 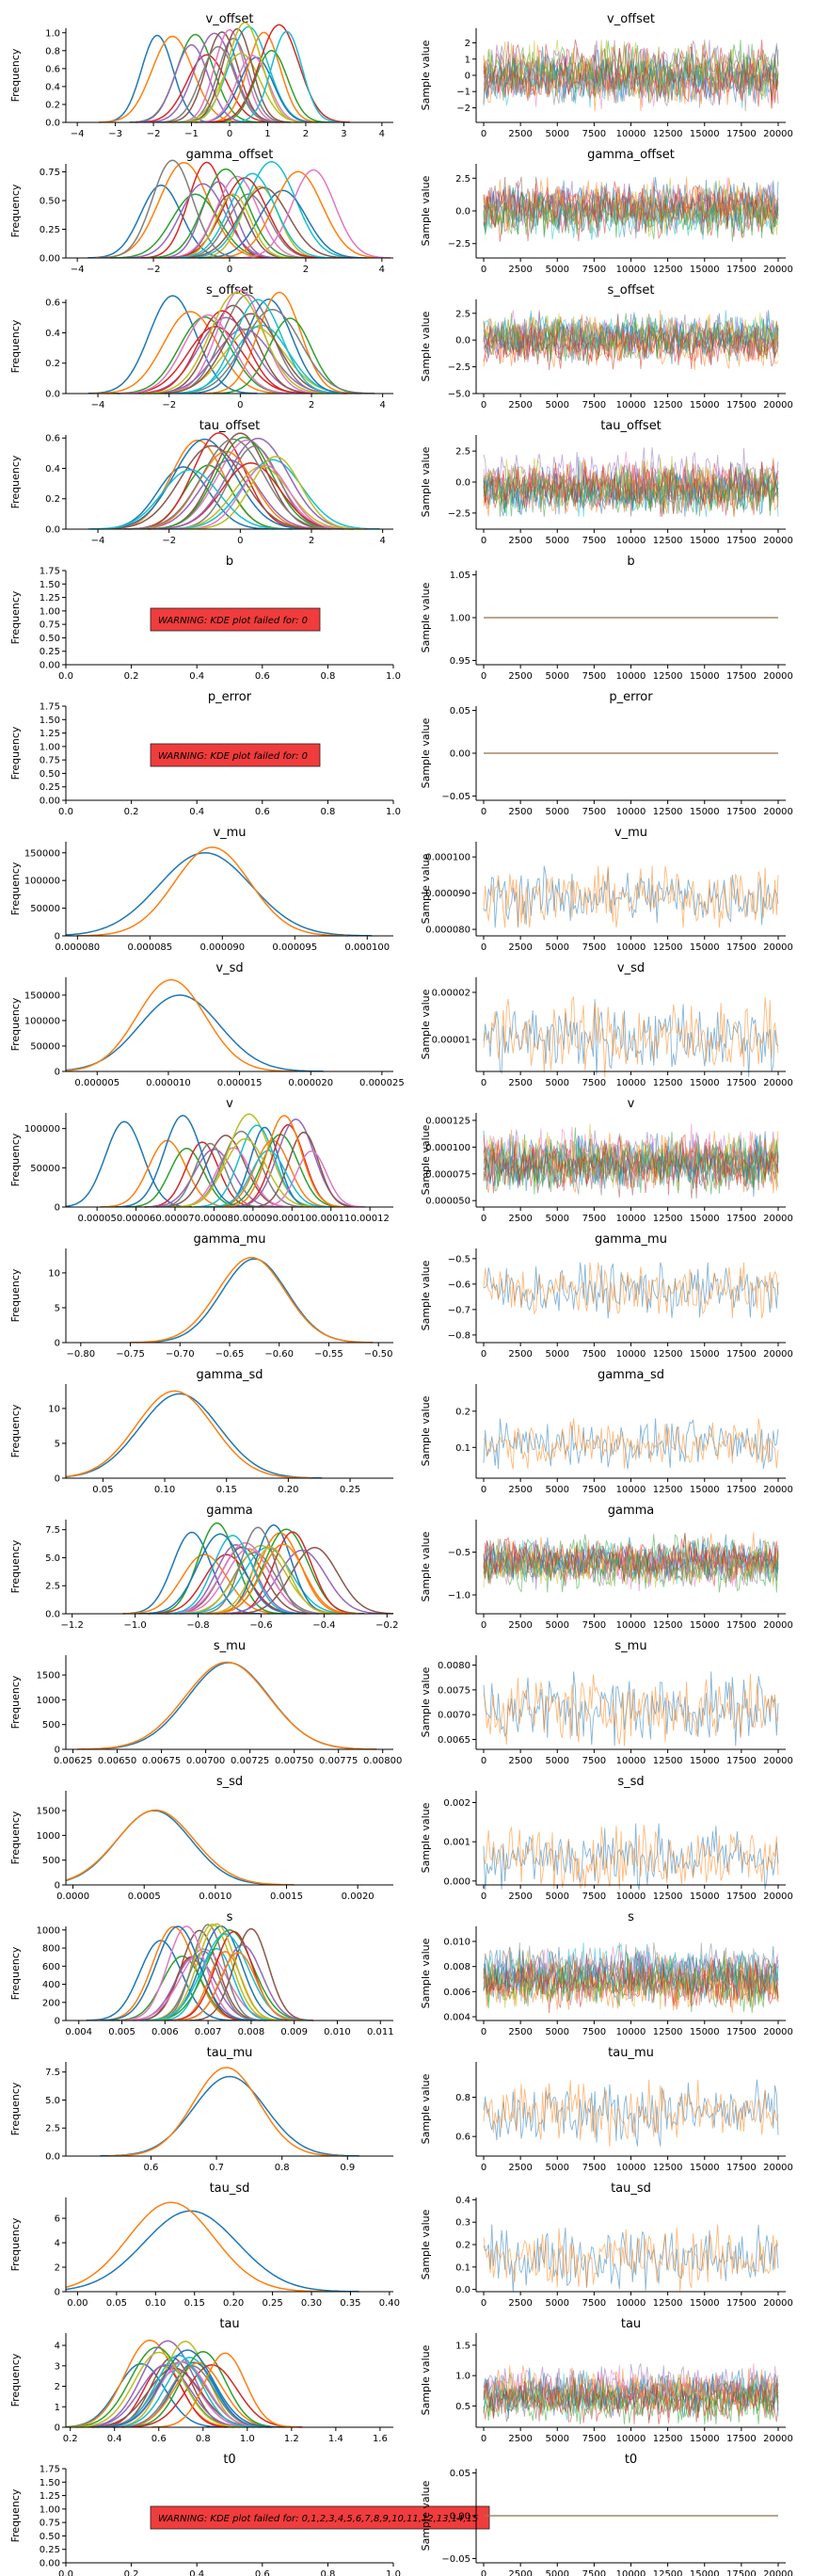 I want to click on trace-title: t0, so click(x=631, y=2460).